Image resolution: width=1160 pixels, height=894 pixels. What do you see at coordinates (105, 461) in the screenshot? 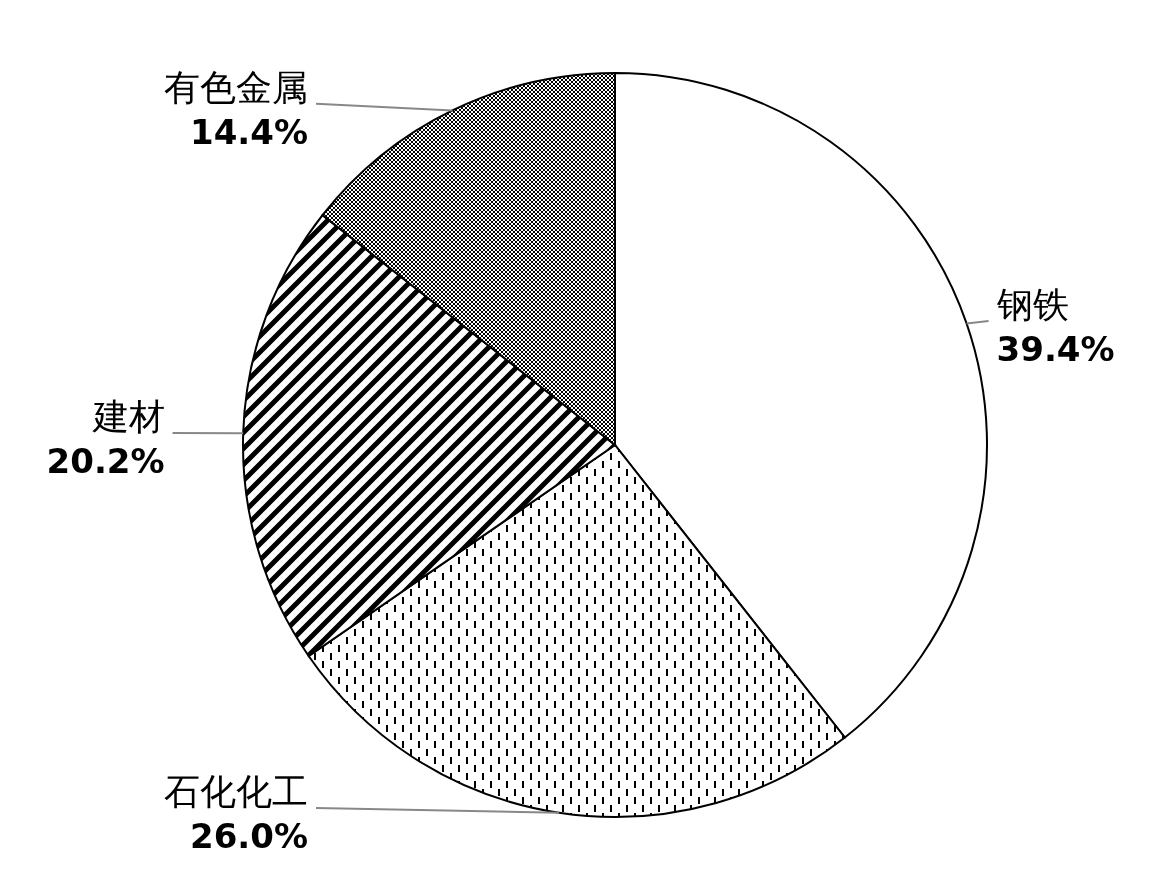
I see `data-label: 20.2%` at bounding box center [105, 461].